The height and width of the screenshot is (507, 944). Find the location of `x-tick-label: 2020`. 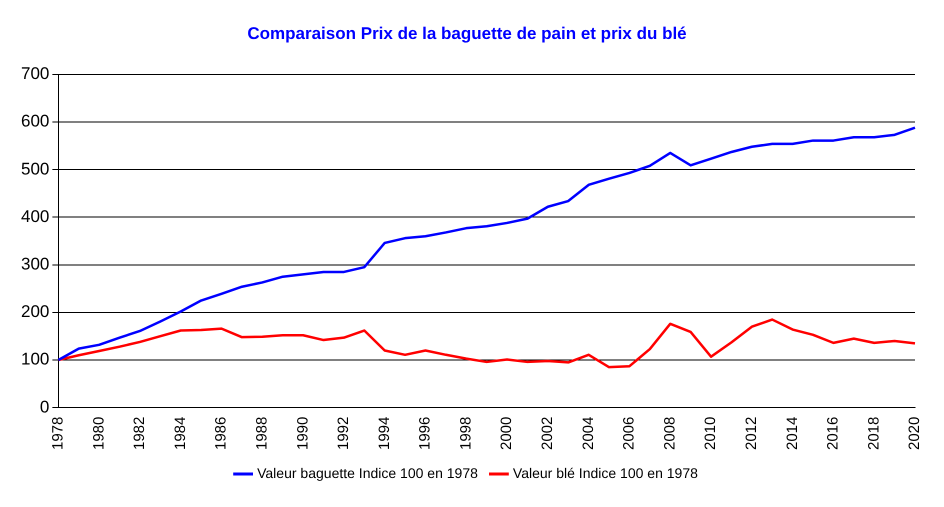

x-tick-label: 2020 is located at coordinates (915, 433).